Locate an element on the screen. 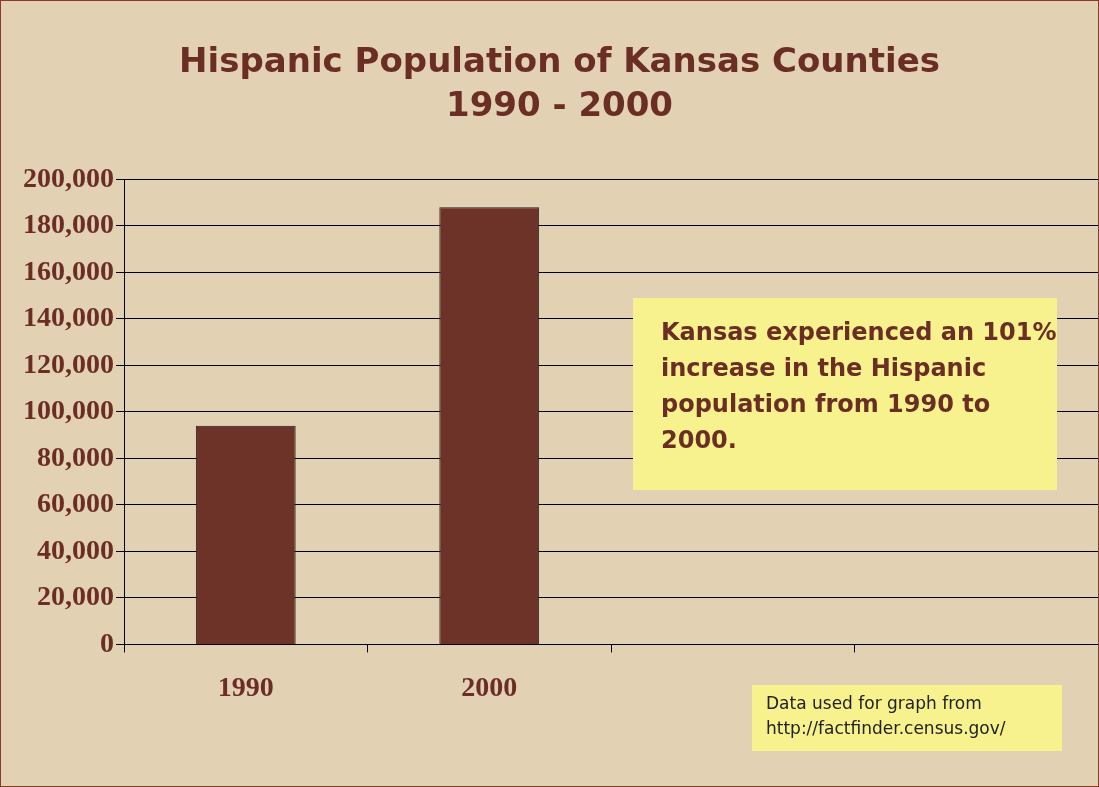 The image size is (1099, 787). y-tick-label: 0 is located at coordinates (107, 642).